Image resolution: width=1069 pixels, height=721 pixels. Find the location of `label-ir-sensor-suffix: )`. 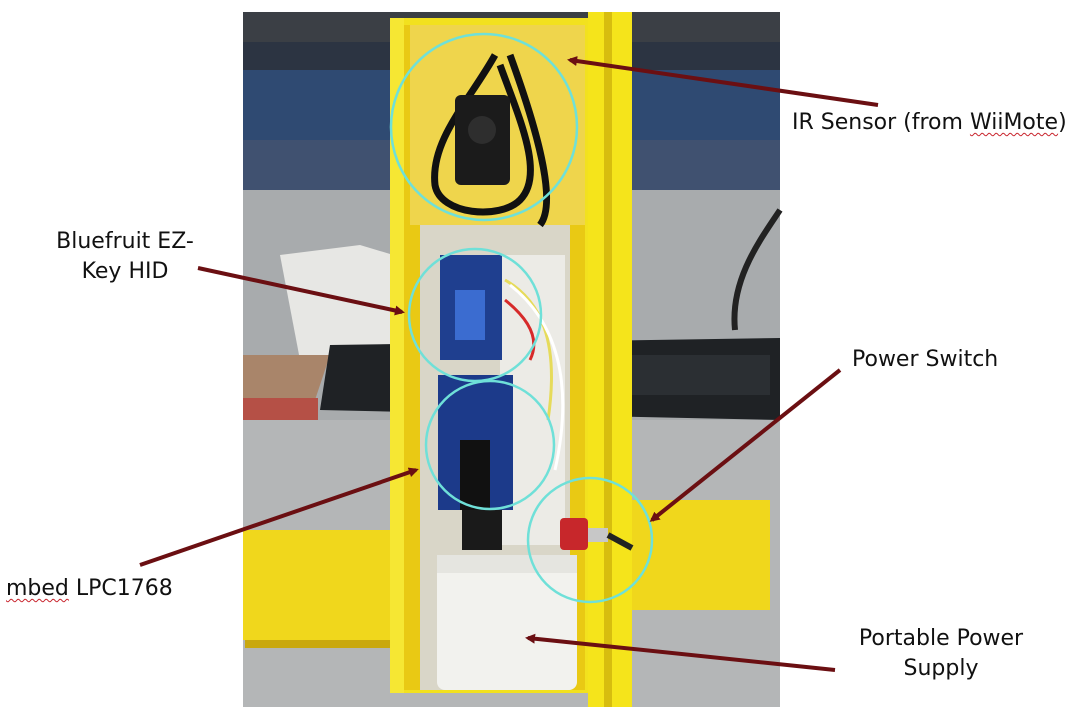

label-ir-sensor-suffix: ) is located at coordinates (1062, 122).